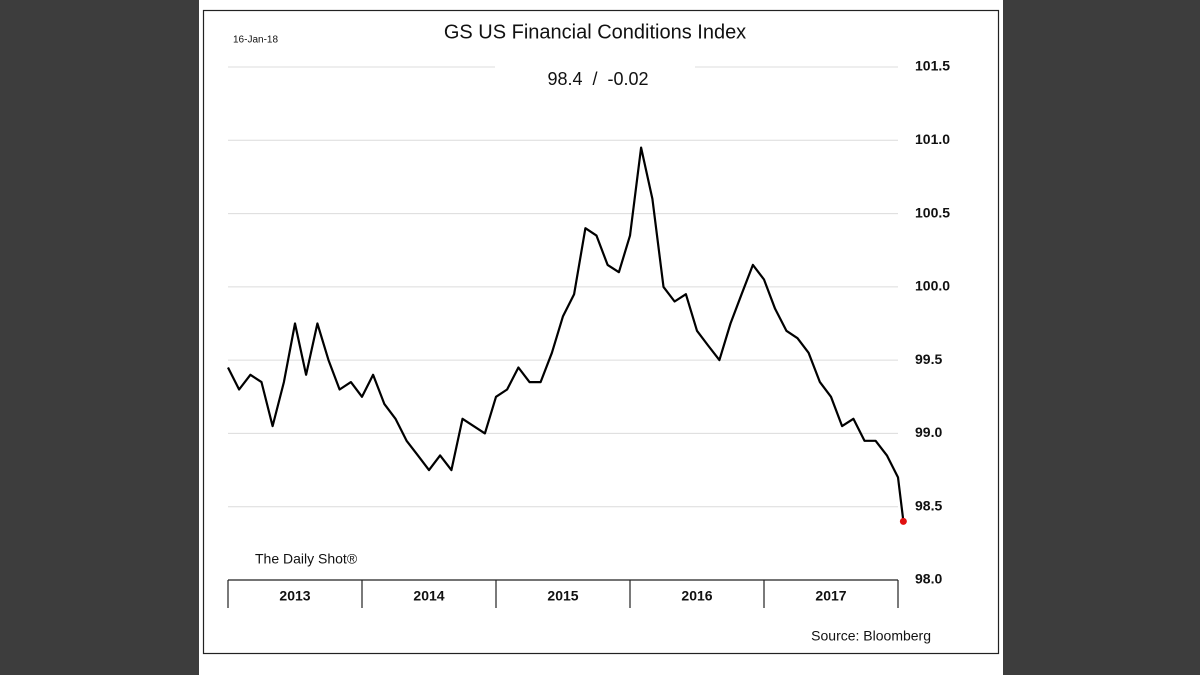 This screenshot has width=1200, height=675. What do you see at coordinates (696, 596) in the screenshot?
I see `x-tick-label: 2016` at bounding box center [696, 596].